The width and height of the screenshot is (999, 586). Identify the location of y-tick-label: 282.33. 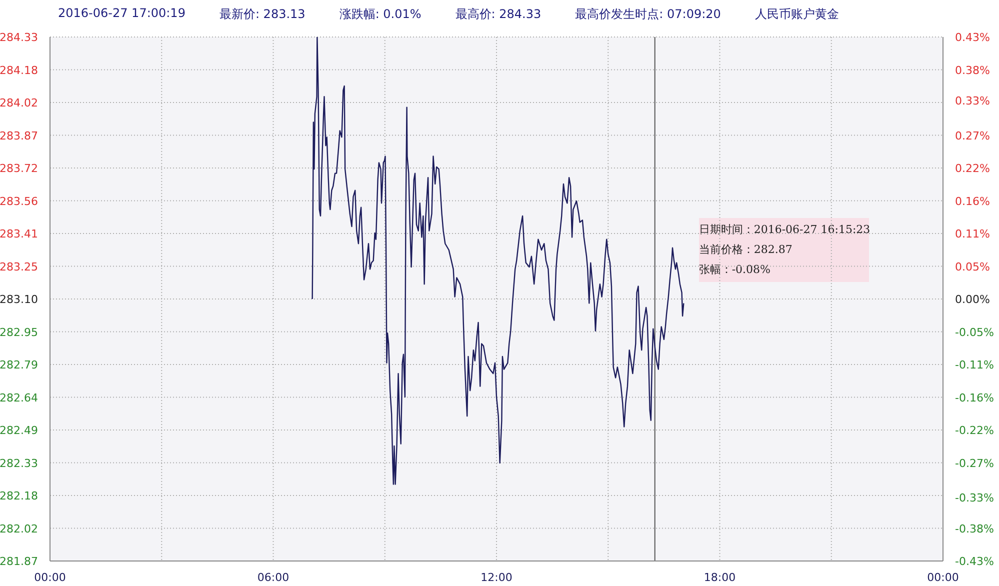
(19, 463).